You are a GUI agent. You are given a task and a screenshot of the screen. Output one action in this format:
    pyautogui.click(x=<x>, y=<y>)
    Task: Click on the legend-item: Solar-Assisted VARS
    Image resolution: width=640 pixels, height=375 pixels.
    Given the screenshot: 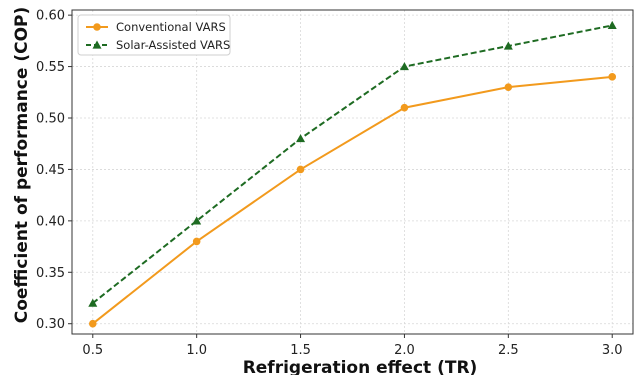 What is the action you would take?
    pyautogui.click(x=158, y=45)
    